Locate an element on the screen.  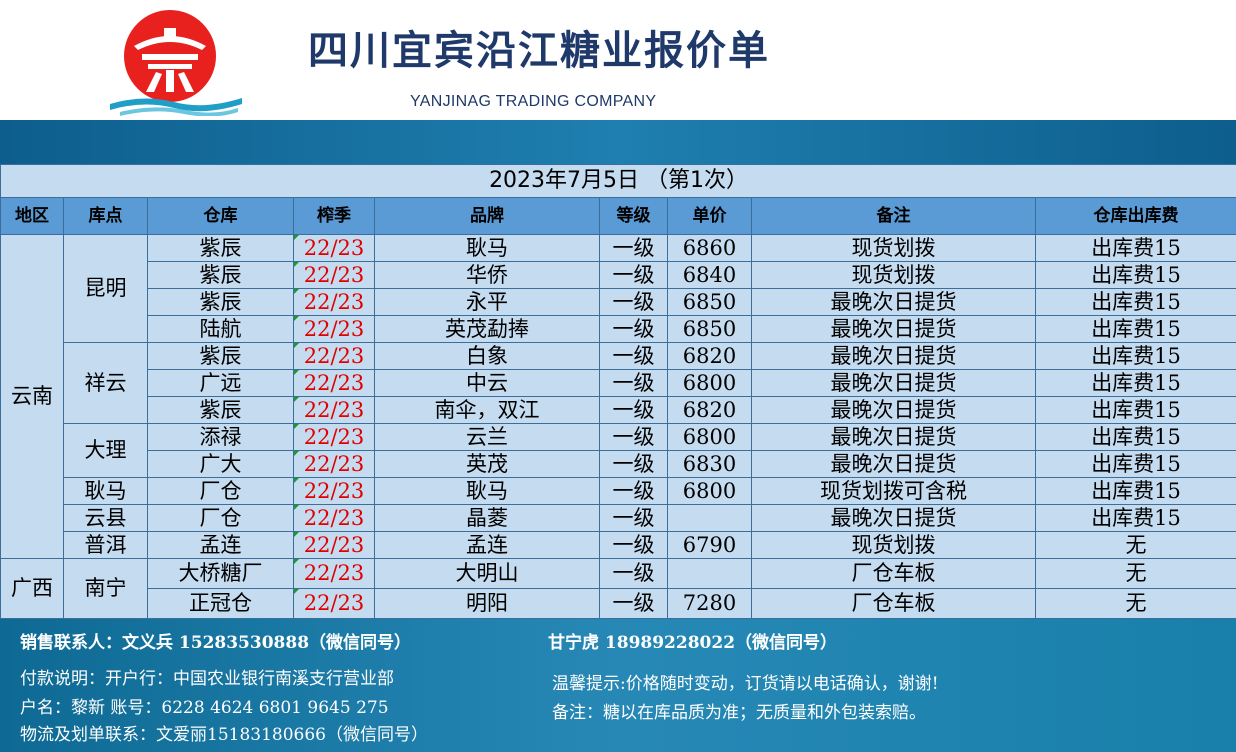
table-row: 广远 22/23 中云 一级 6800 最晚次日提货 出库费15 is located at coordinates (618, 383).